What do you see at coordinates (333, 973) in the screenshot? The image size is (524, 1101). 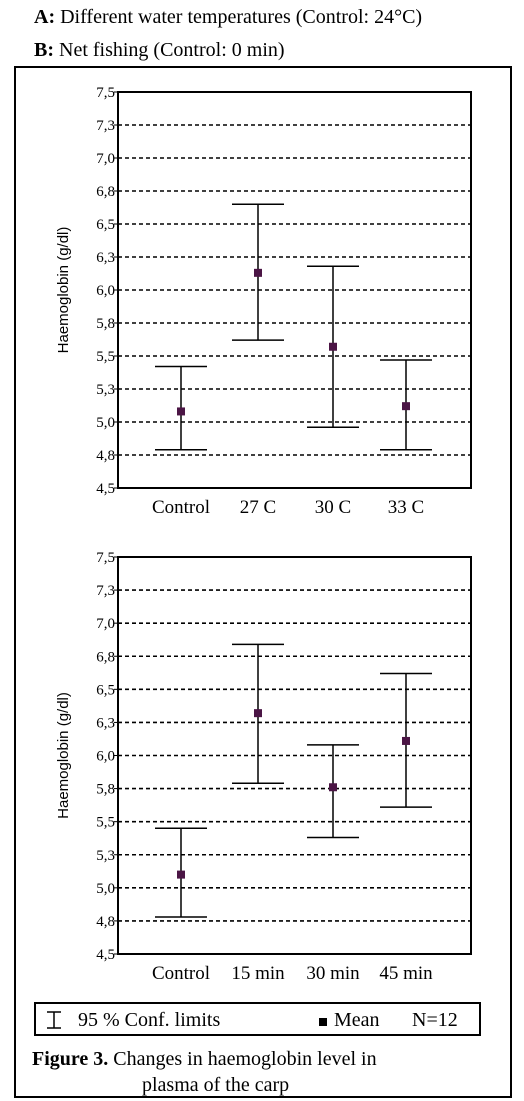 I see `x-tick-label: 30 min` at bounding box center [333, 973].